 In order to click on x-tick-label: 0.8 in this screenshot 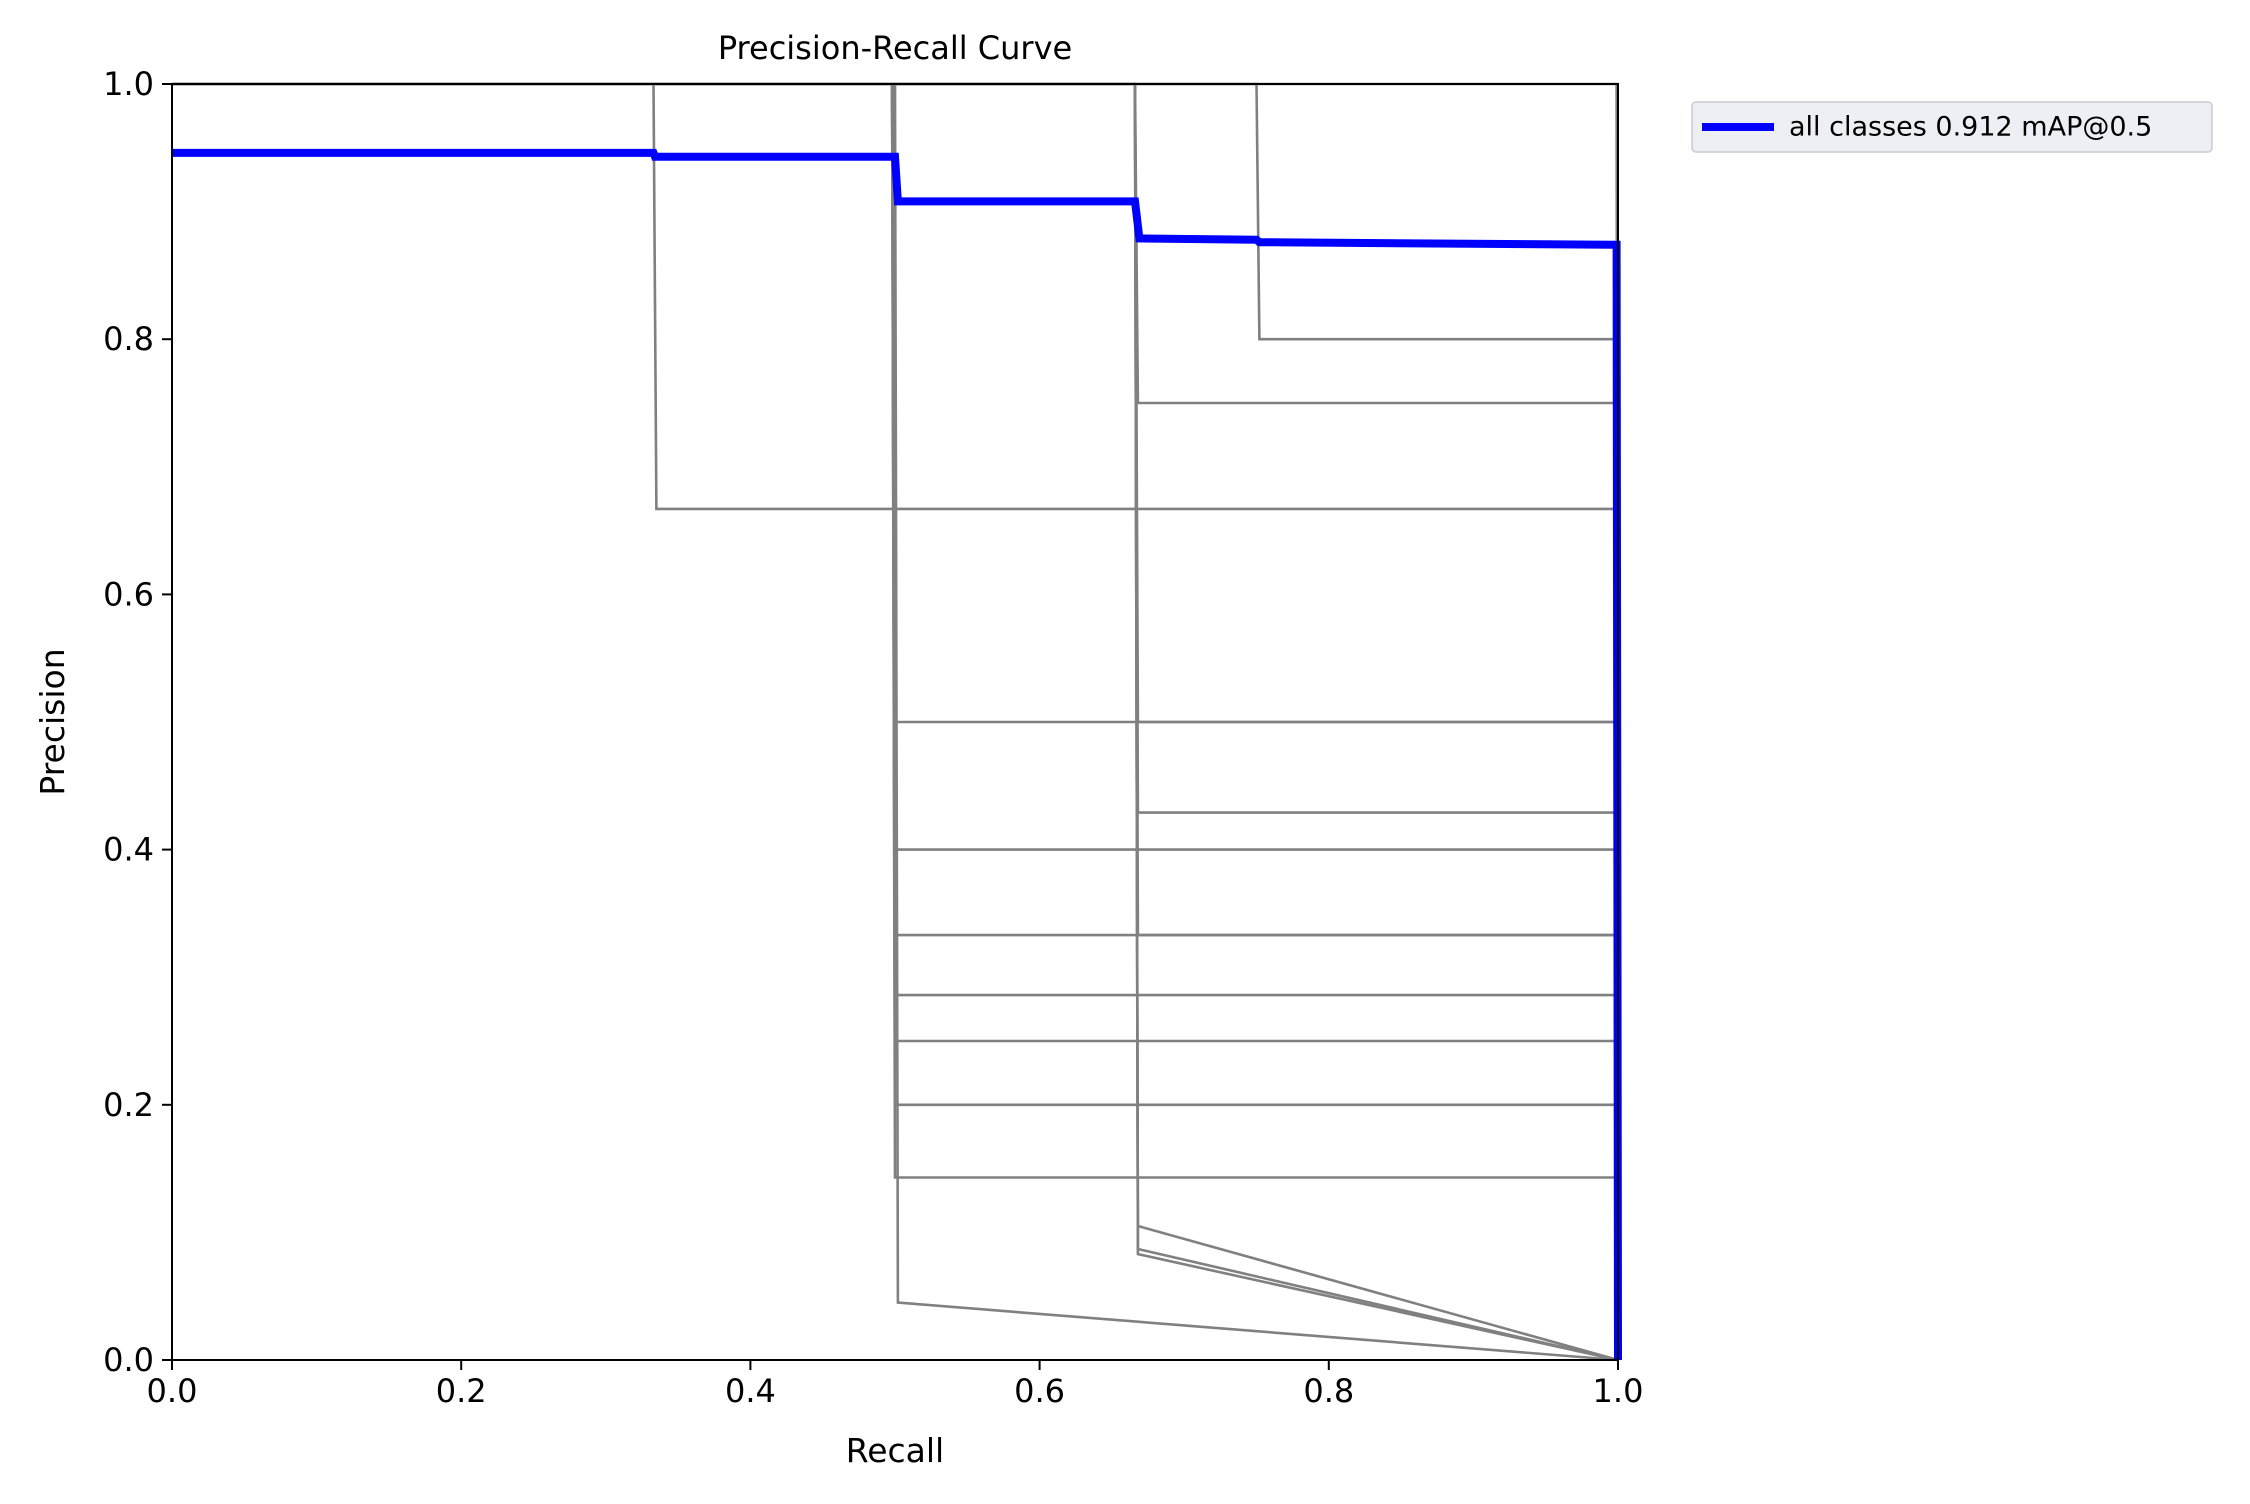, I will do `click(1328, 1391)`.